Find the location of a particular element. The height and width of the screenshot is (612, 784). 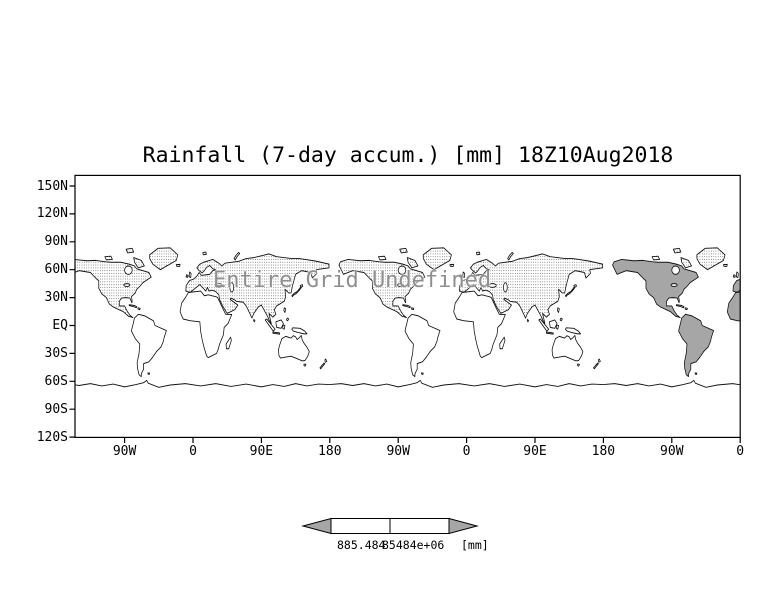

lat-label-120s: 120S is located at coordinates (52, 437).